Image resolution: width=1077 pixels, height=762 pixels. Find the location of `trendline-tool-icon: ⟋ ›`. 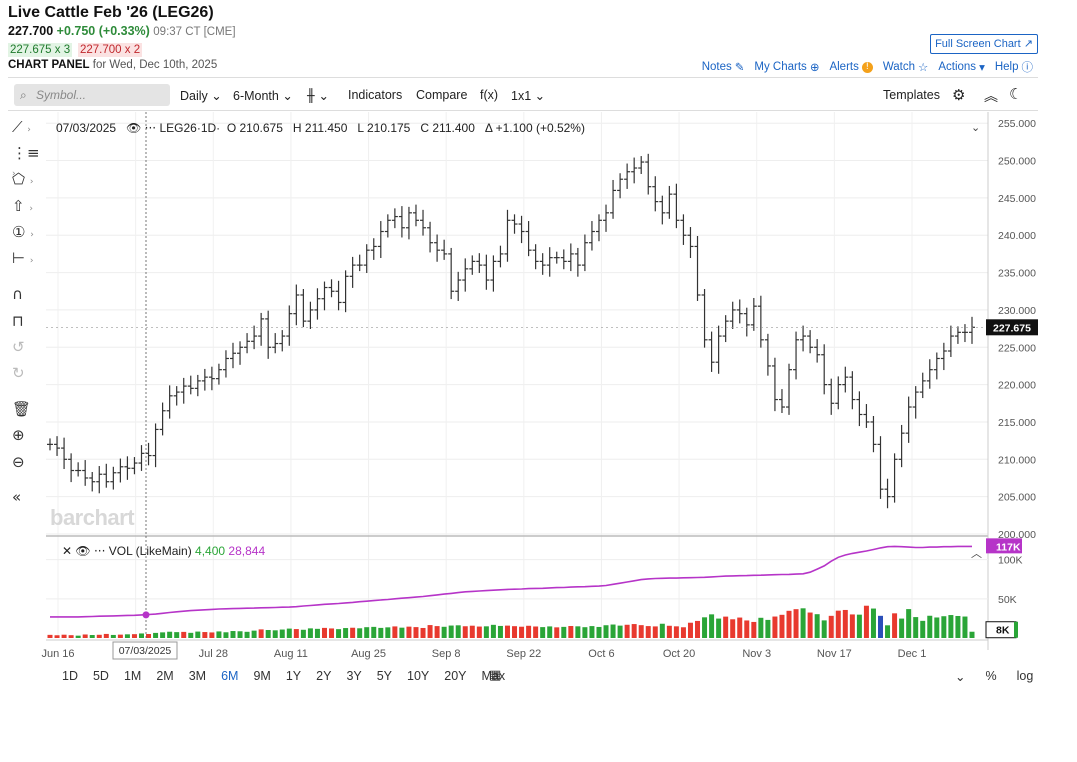

trendline-tool-icon: ⟋ › is located at coordinates (21, 127).